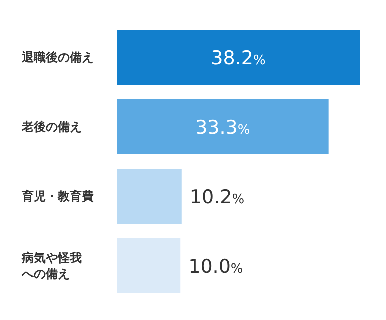 The image size is (386, 320). Describe the element at coordinates (217, 197) in the screenshot. I see `data-label: 10.2%` at that location.